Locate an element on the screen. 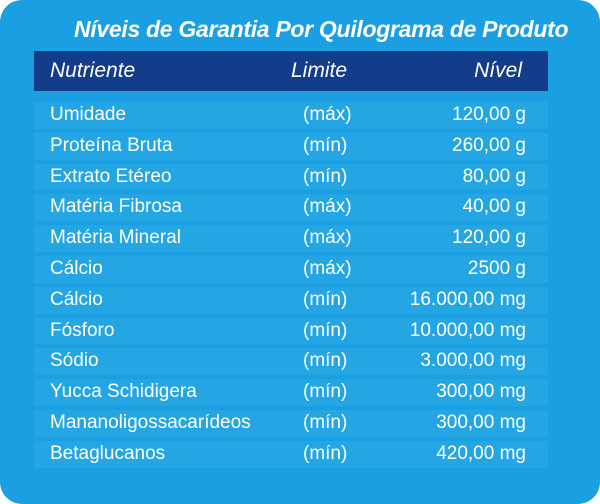  table-header: Nutriente Limite Nível is located at coordinates (291, 71).